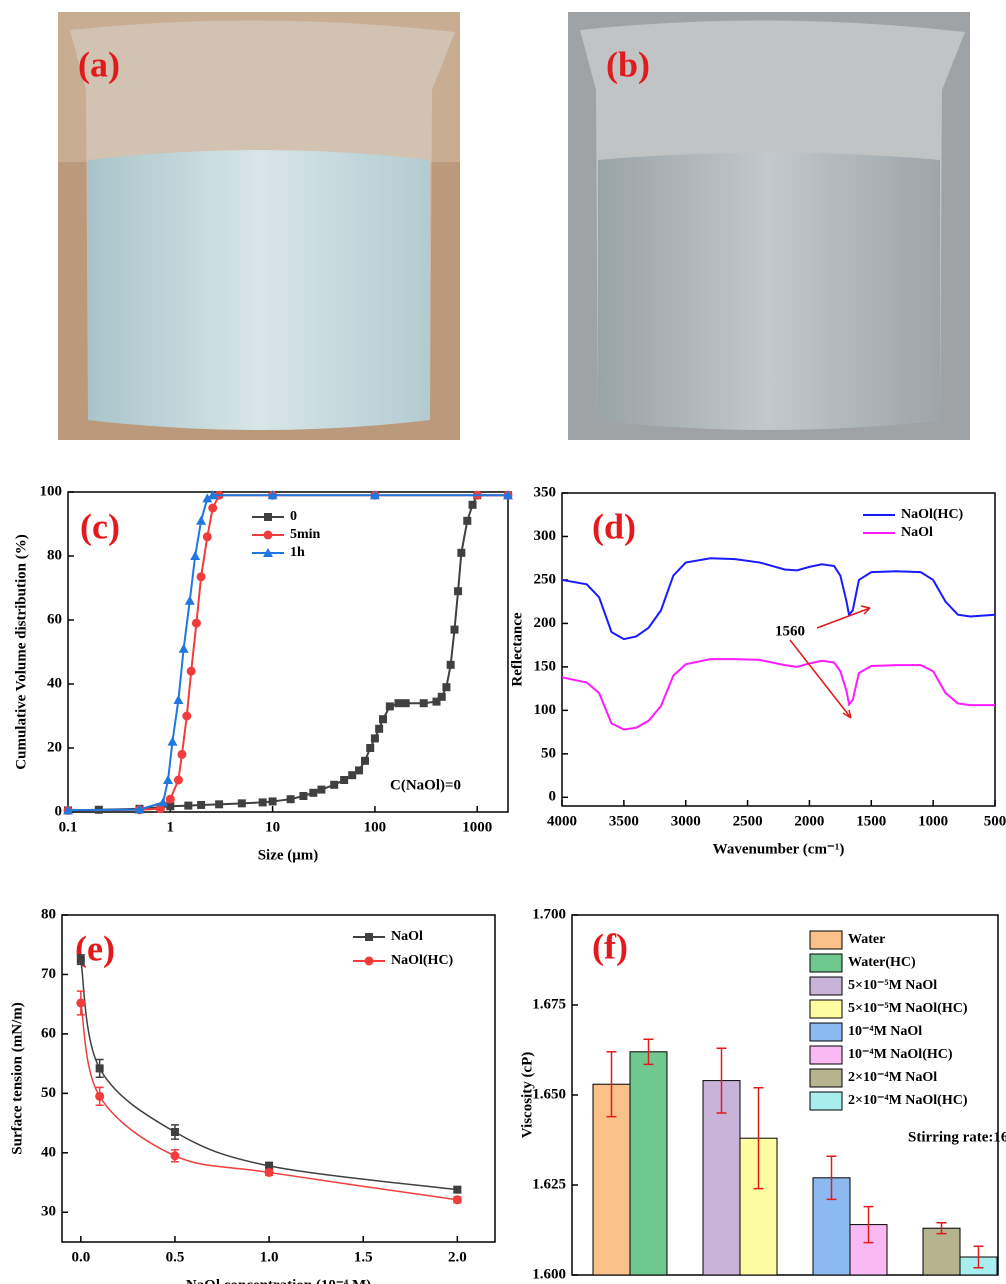  I want to click on y-tick-label: 30, so click(48, 1212).